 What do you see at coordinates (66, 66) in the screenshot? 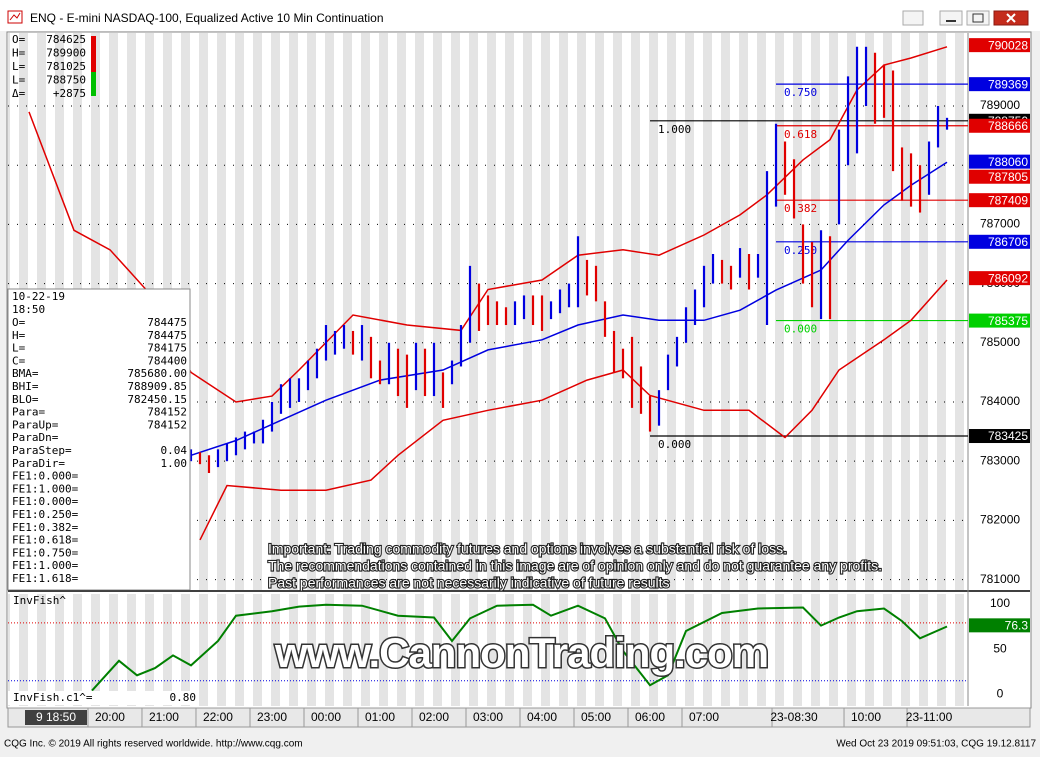
I see `legend-value: 781025` at bounding box center [66, 66].